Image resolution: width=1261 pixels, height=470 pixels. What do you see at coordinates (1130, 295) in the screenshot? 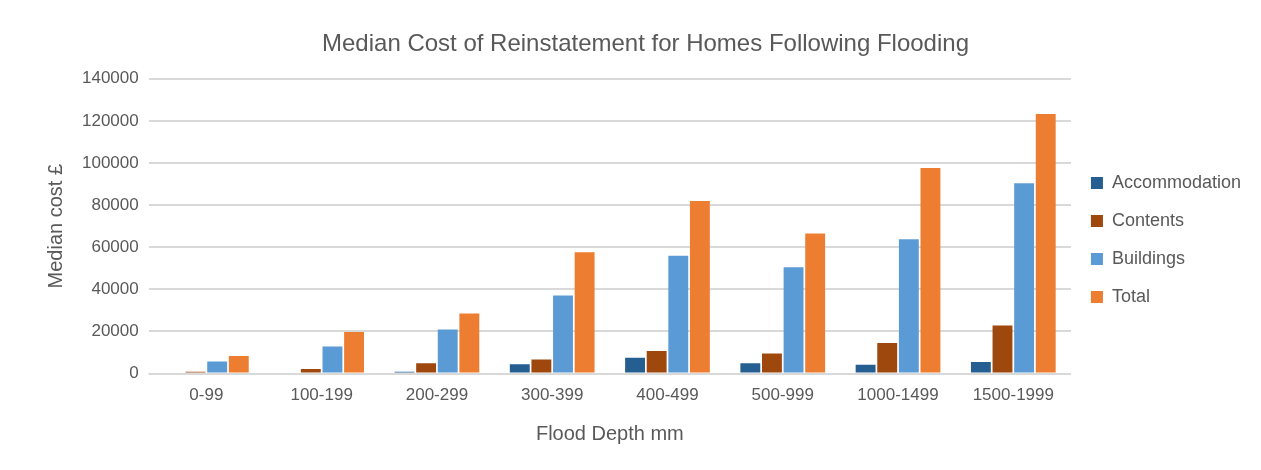
I see `legend-label: Total` at bounding box center [1130, 295].